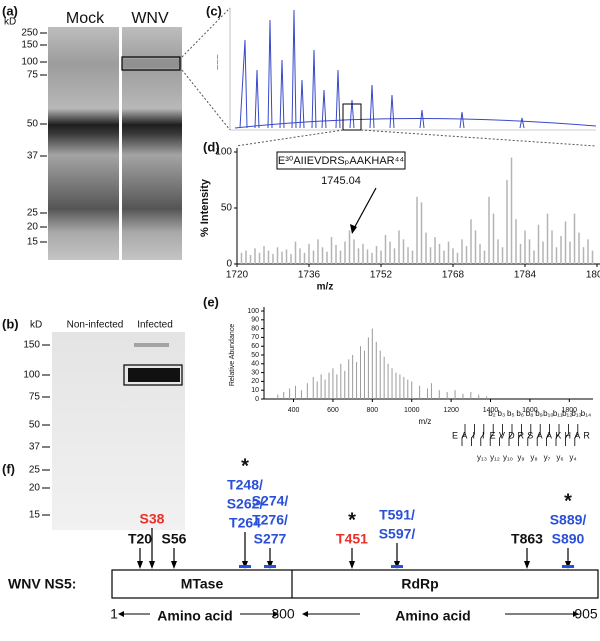 This screenshot has height=641, width=600. I want to click on b-ion: b₁₄, so click(586, 413).